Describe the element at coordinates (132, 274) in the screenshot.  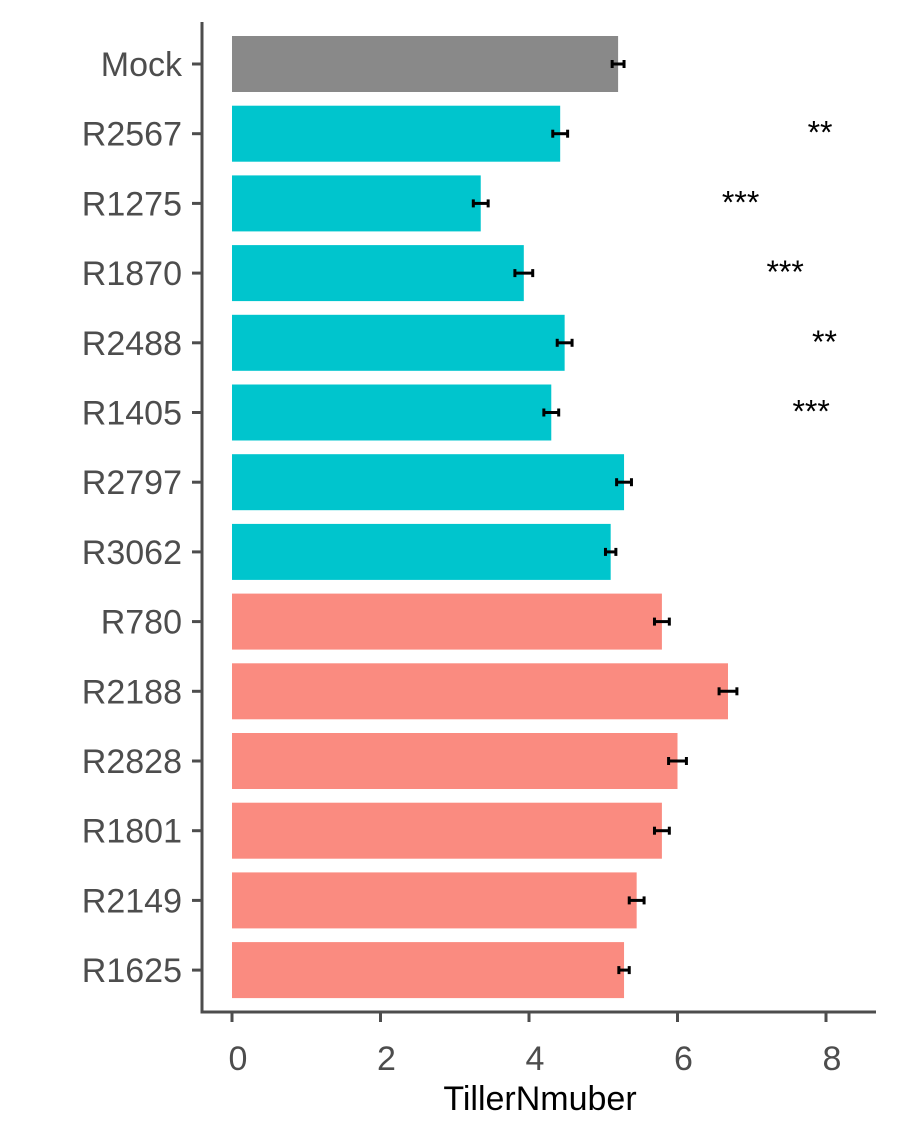
I see `y-tick-label: R1870` at that location.